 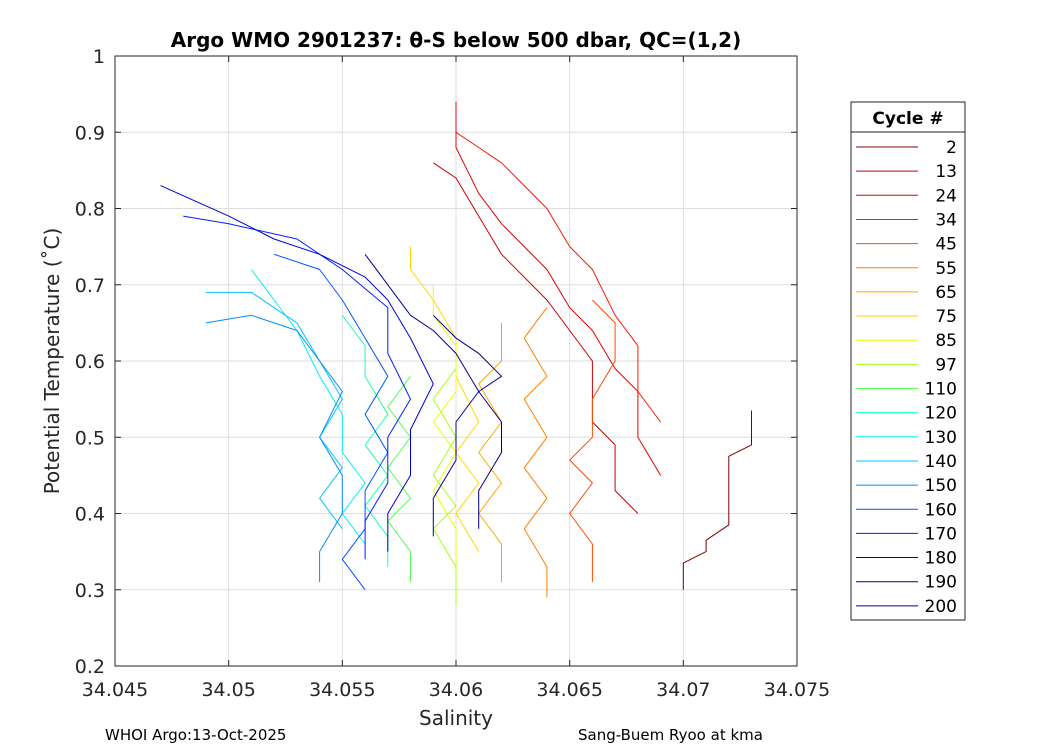 I want to click on legend-label-150: 150, so click(x=941, y=486).